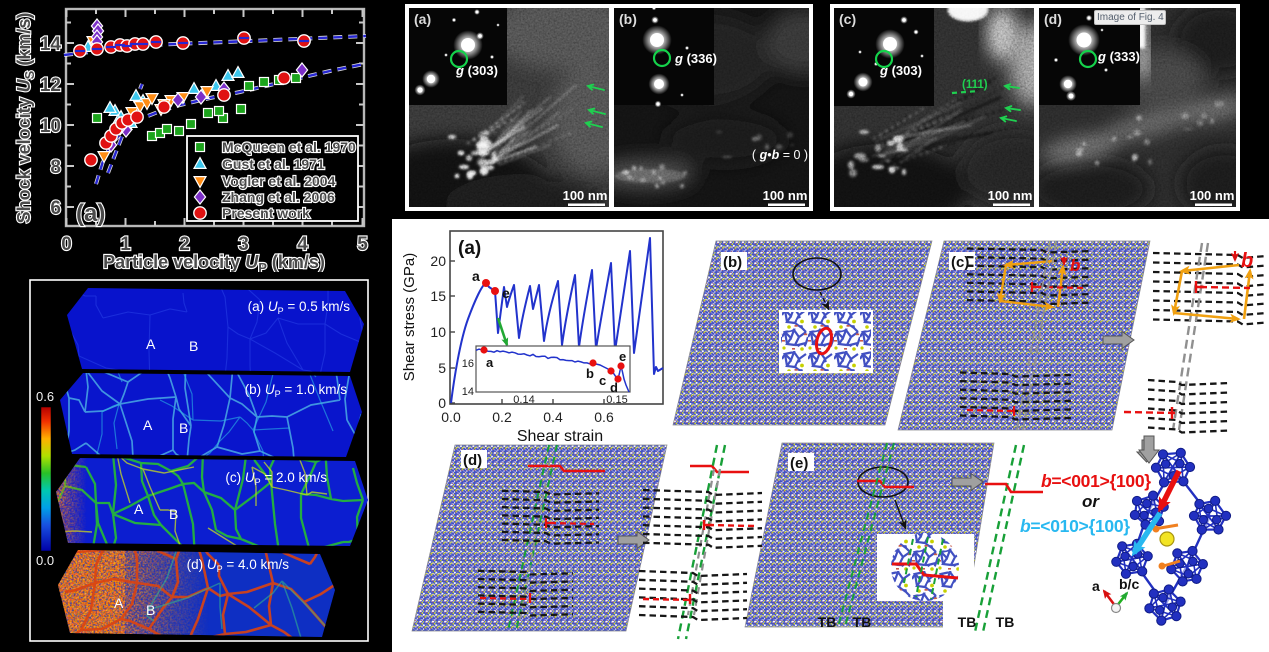 This screenshot has width=1269, height=652. I want to click on svg-text: 0.14, so click(523, 400).